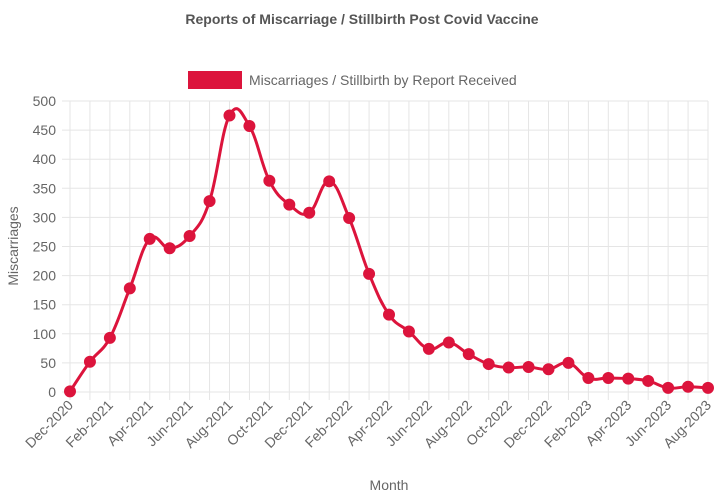 The height and width of the screenshot is (500, 725). What do you see at coordinates (45, 217) in the screenshot?
I see `y-tick-label: 300` at bounding box center [45, 217].